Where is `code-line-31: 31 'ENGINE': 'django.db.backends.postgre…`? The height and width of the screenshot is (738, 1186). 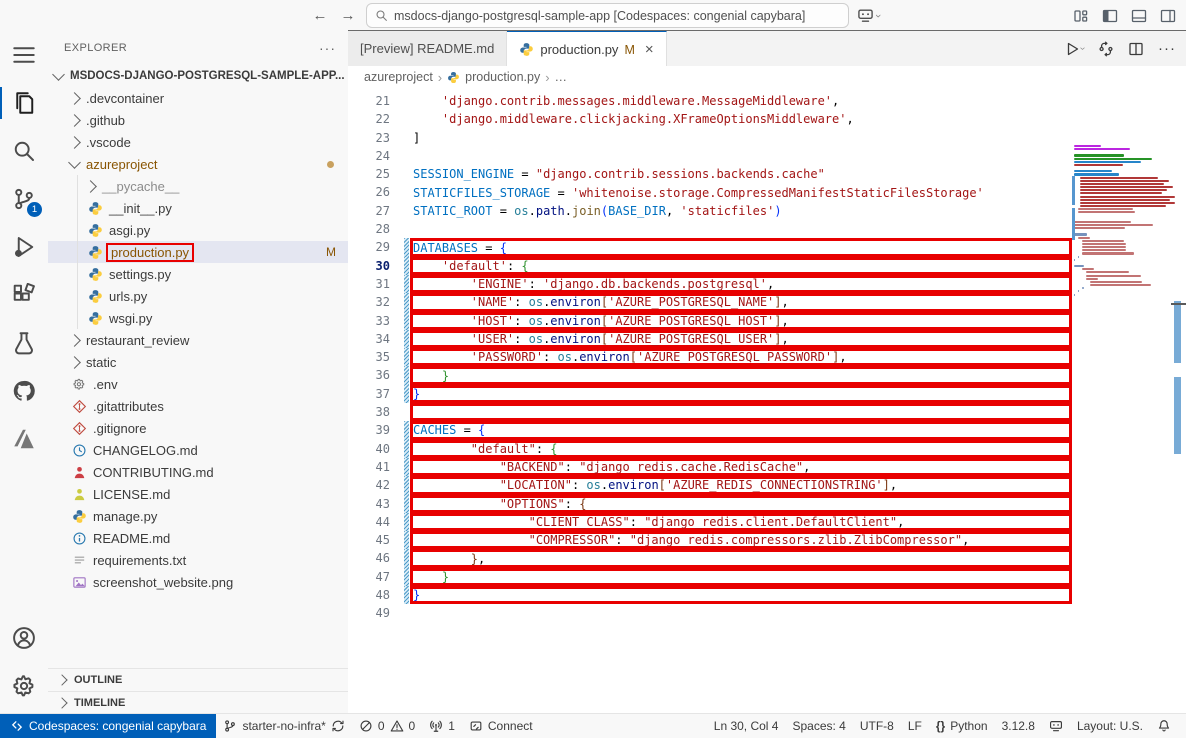
code-line-31: 31 'ENGINE': 'django.db.backends.postgre… is located at coordinates (767, 284).